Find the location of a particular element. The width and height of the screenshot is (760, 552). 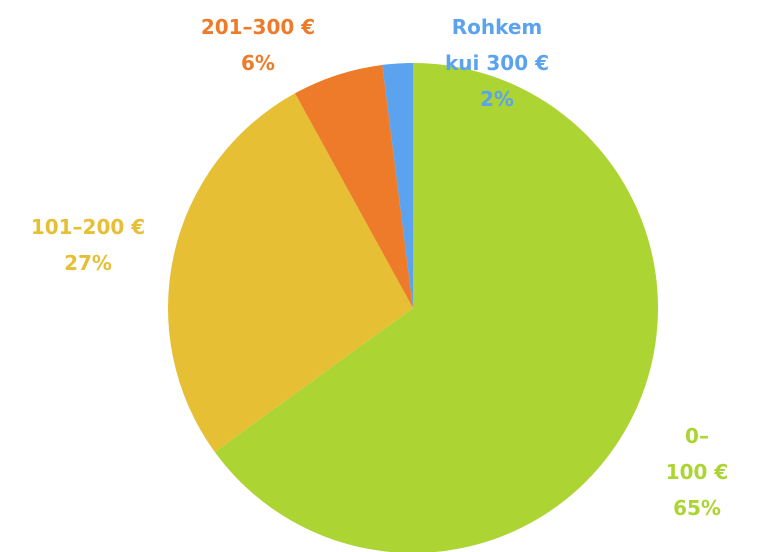

data-label: Rohkem kui 300 € 2% is located at coordinates (497, 63).